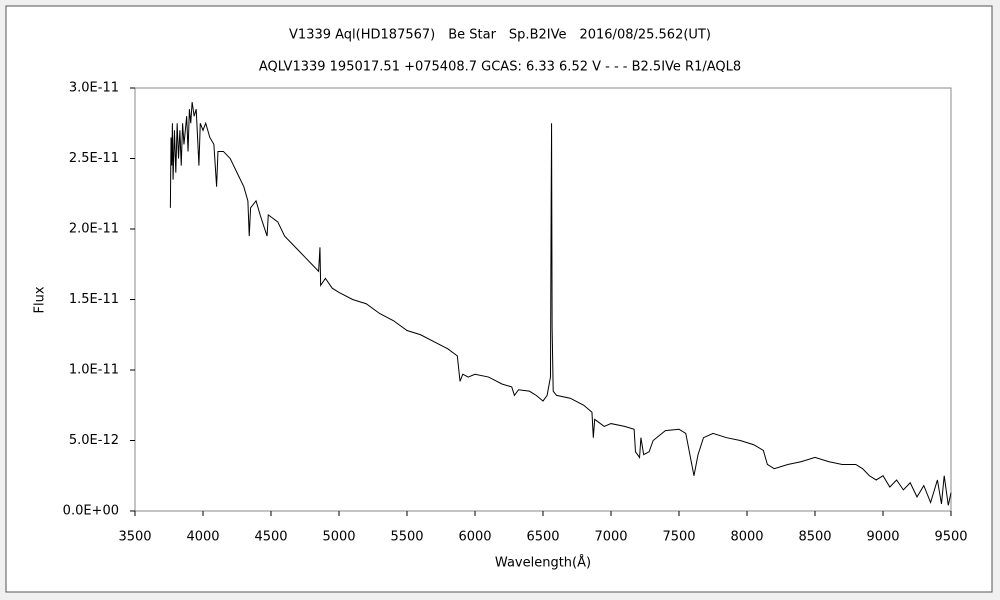 The image size is (1000, 600). Describe the element at coordinates (94, 440) in the screenshot. I see `y-tick-label: 5.0E-12` at that location.